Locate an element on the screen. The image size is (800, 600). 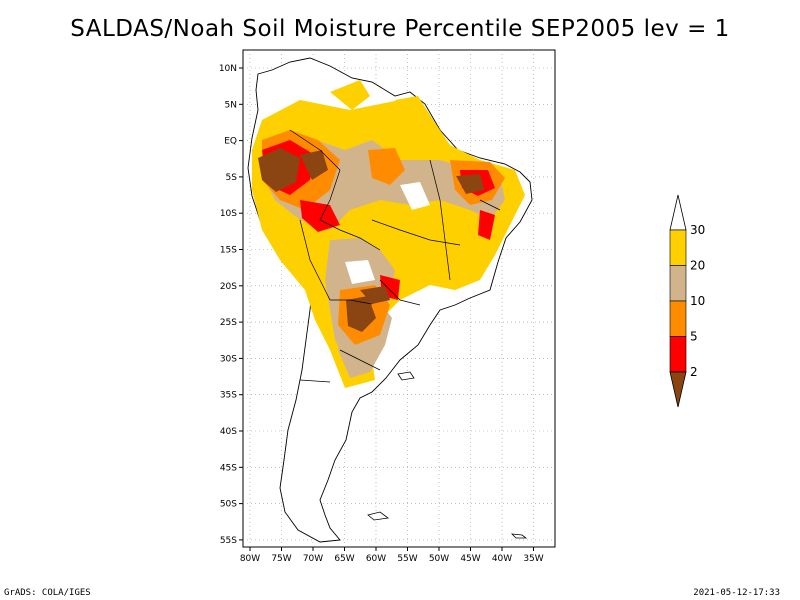
colorbar-label: 5 is located at coordinates (694, 337).